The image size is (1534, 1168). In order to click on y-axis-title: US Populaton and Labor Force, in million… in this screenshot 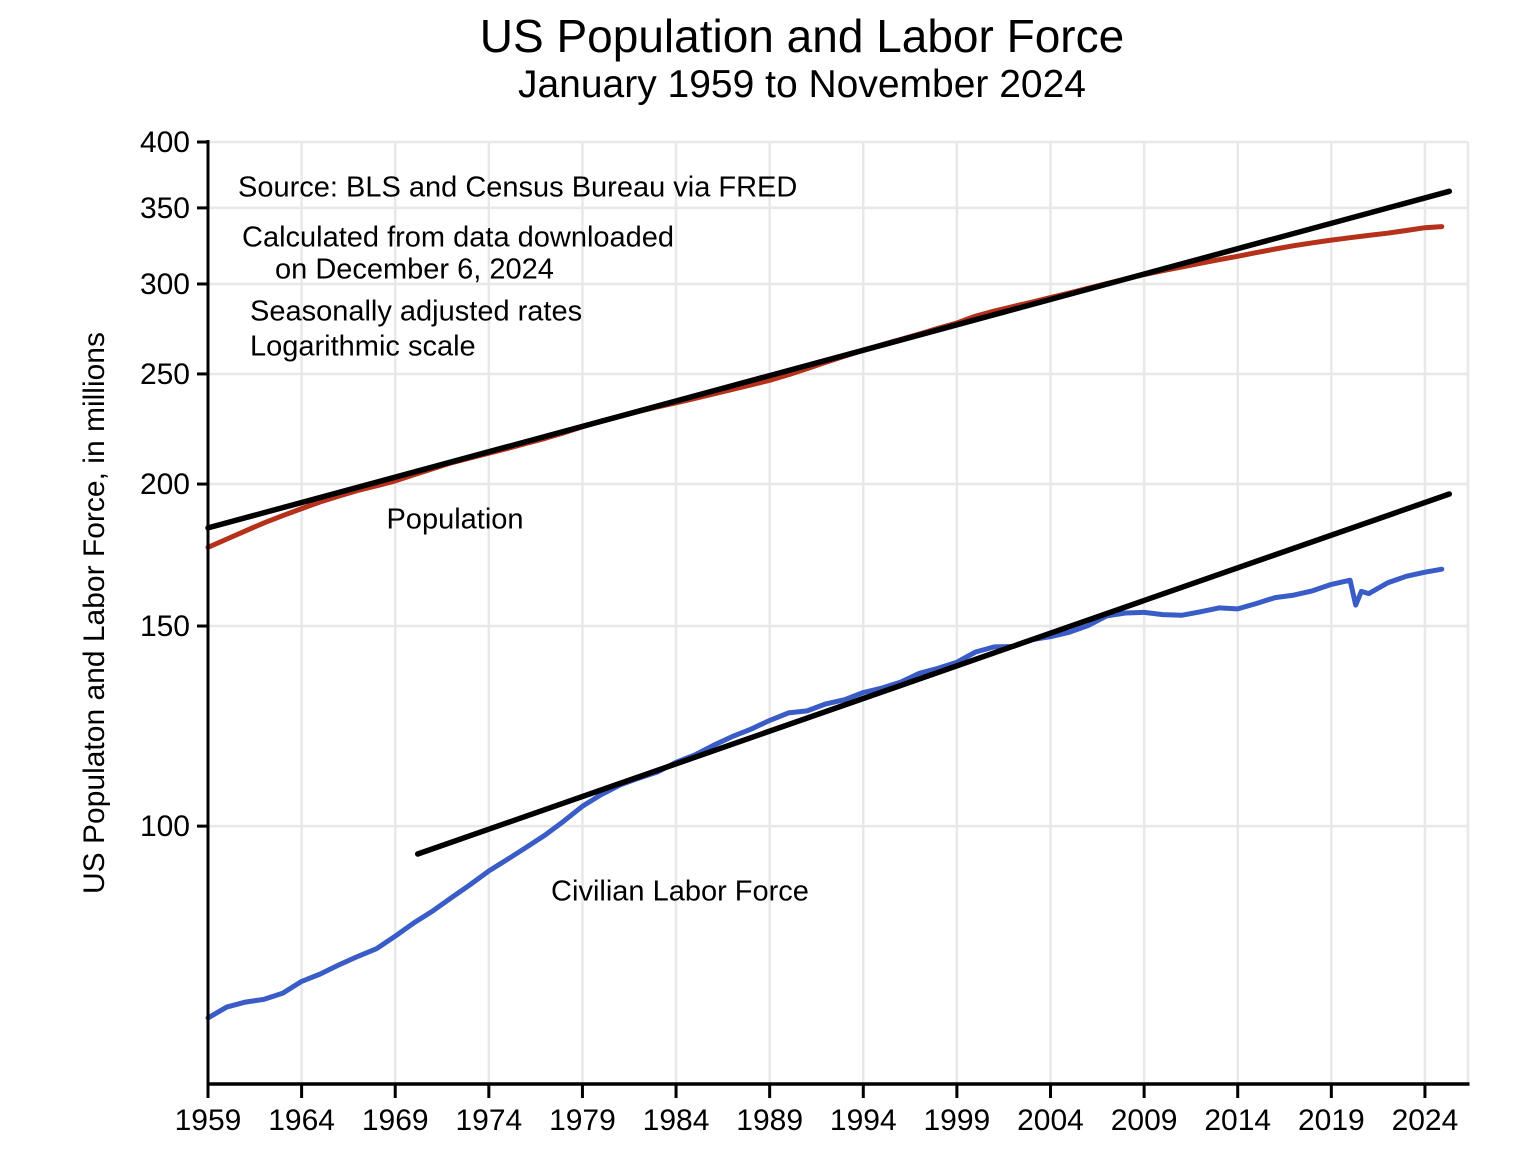, I will do `click(94, 613)`.